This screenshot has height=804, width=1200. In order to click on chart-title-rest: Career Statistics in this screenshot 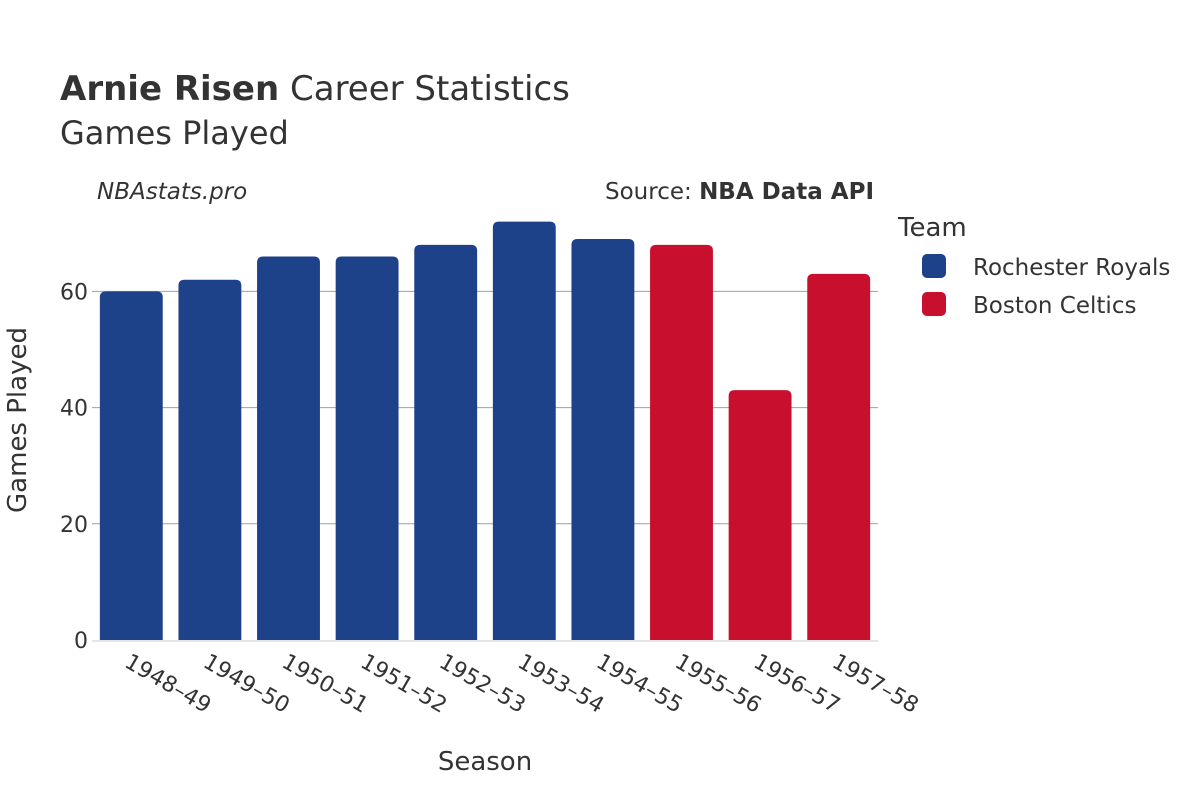, I will do `click(424, 89)`.